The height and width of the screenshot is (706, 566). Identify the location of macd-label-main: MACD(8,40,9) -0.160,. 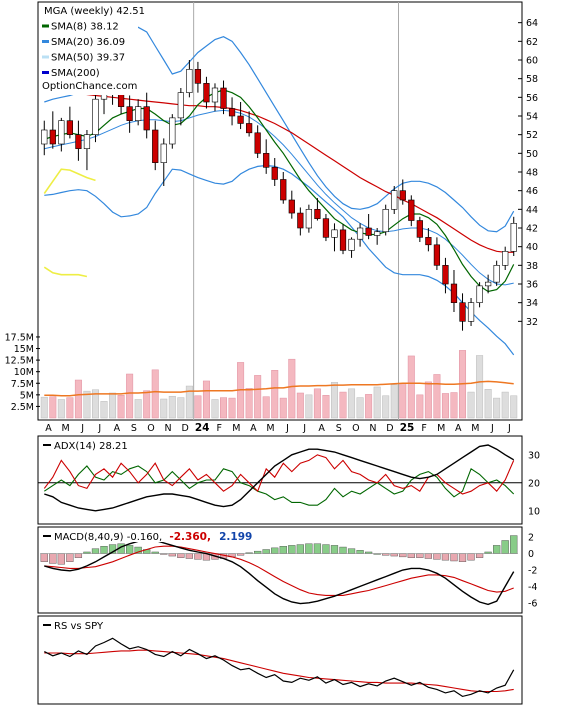
(108, 537).